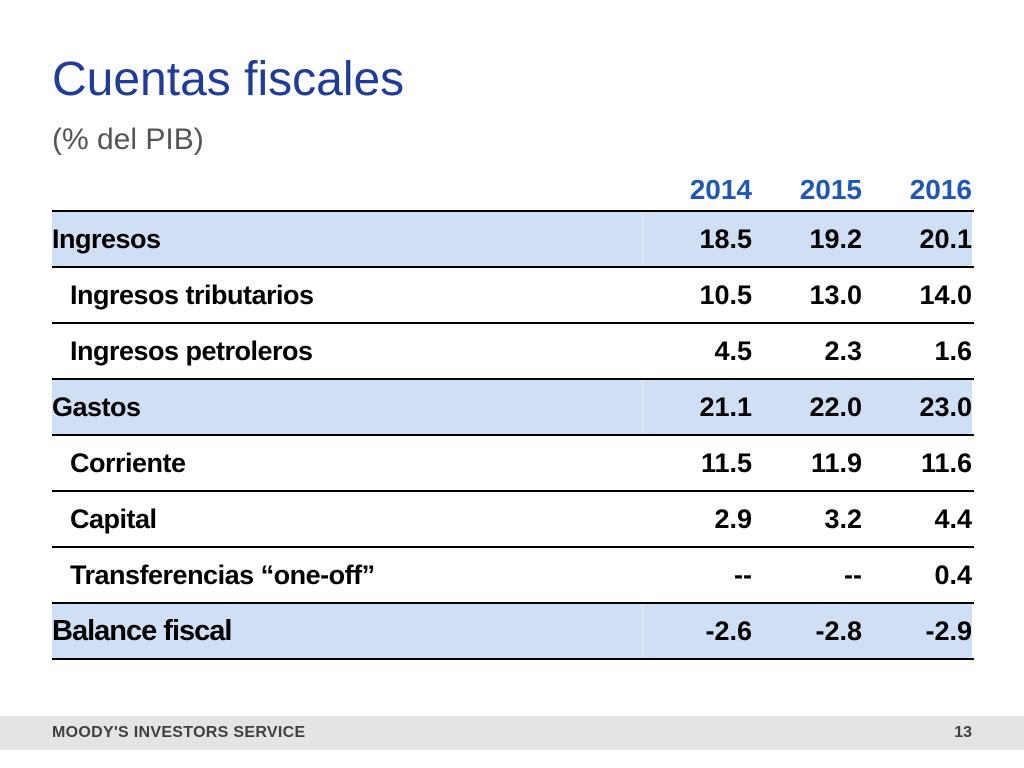 The image size is (1024, 768). Describe the element at coordinates (807, 631) in the screenshot. I see `row-value-2015: -2.8` at that location.